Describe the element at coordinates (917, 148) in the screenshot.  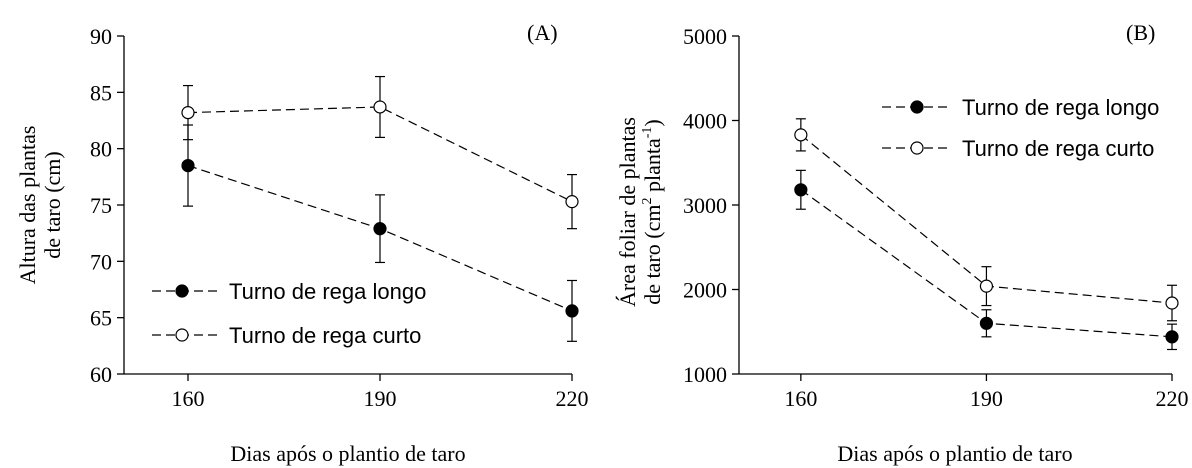
I see `legend-marker-b-curto` at that location.